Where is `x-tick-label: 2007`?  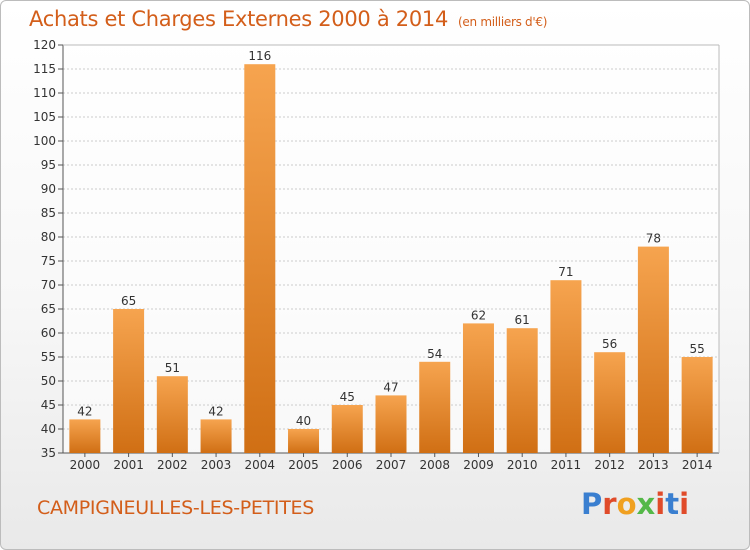 x-tick-label: 2007 is located at coordinates (391, 465).